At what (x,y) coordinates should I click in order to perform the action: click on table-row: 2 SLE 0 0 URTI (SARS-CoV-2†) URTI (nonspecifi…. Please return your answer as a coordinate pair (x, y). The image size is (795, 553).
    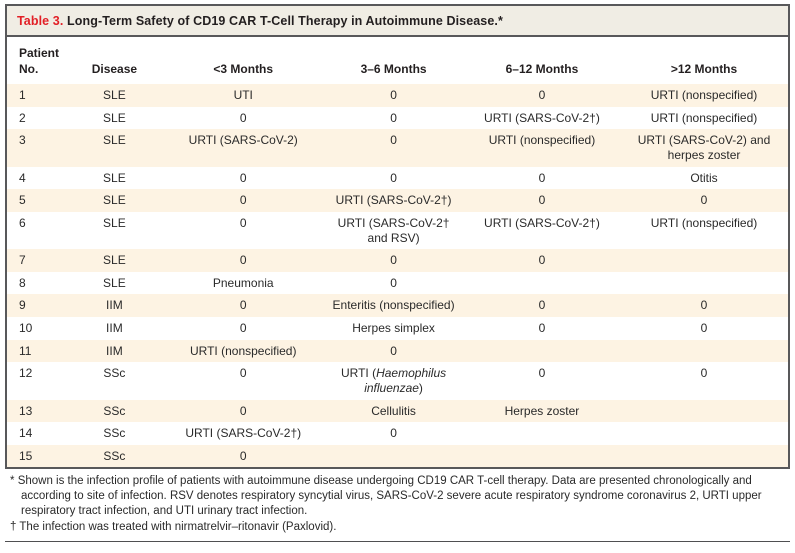
    Looking at the image, I should click on (397, 118).